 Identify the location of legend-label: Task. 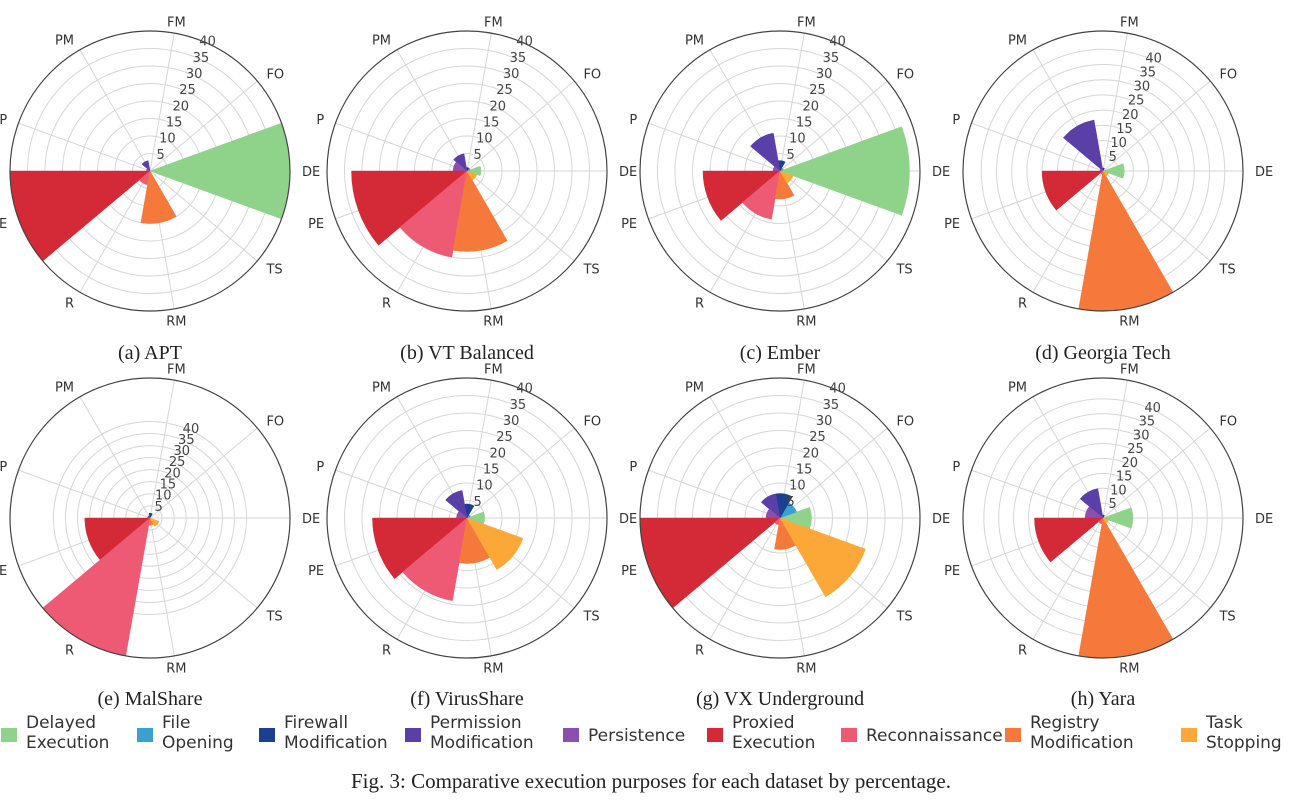
(1224, 723).